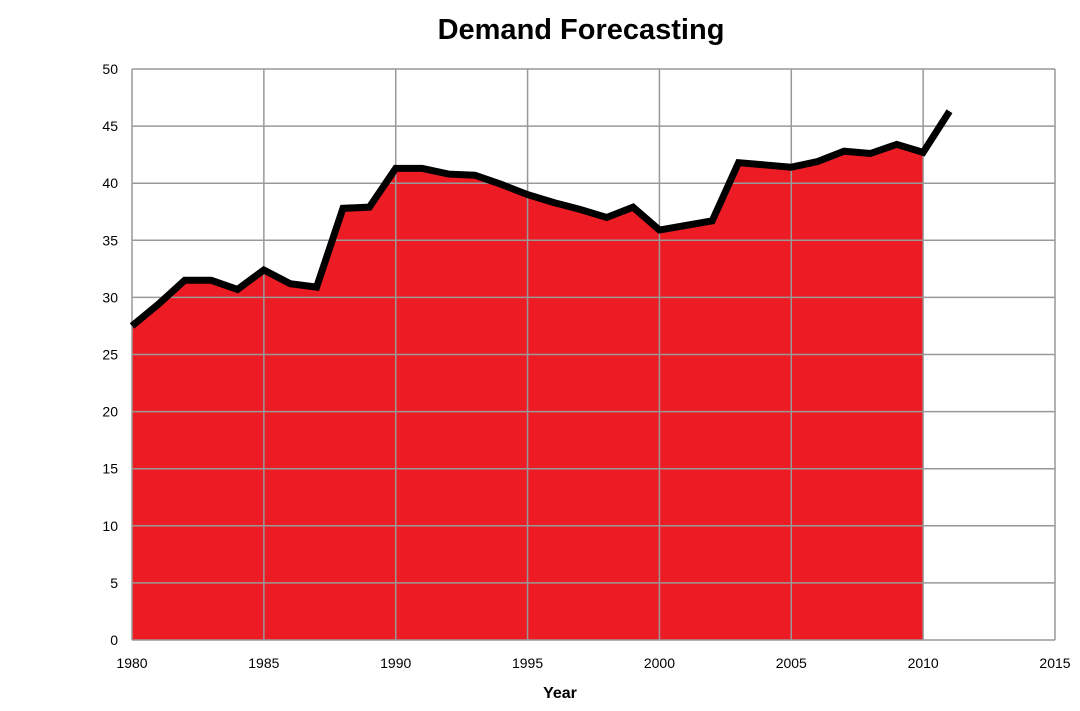 The height and width of the screenshot is (711, 1080). What do you see at coordinates (110, 183) in the screenshot?
I see `y-tick-label: 40` at bounding box center [110, 183].